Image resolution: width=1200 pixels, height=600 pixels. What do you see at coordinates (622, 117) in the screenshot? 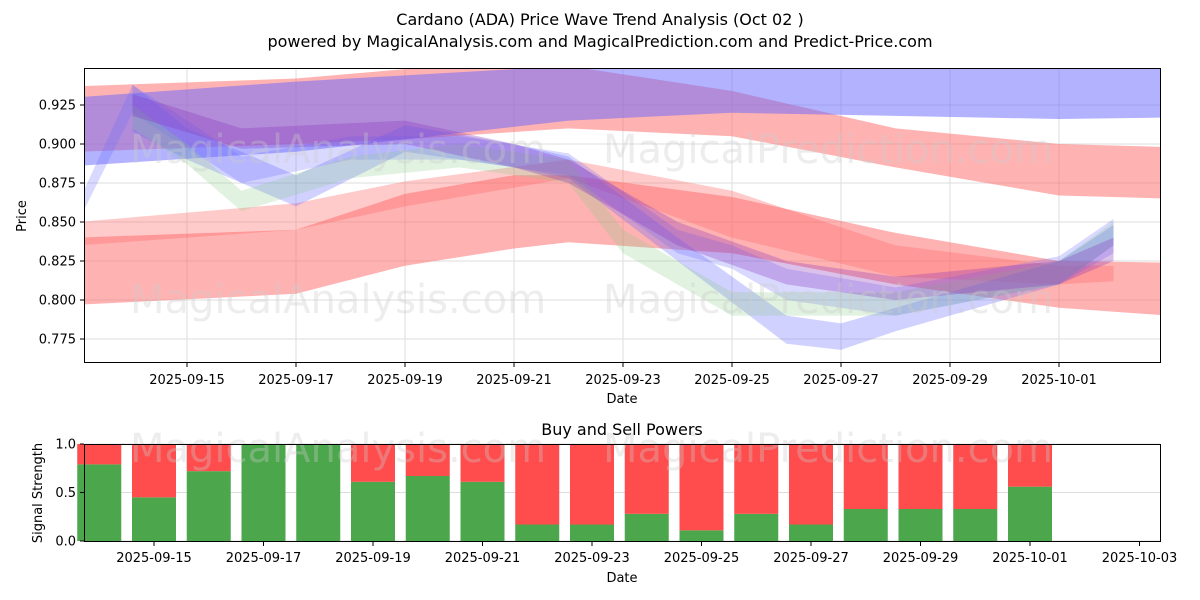
I see `band-blue-band-top` at bounding box center [622, 117].